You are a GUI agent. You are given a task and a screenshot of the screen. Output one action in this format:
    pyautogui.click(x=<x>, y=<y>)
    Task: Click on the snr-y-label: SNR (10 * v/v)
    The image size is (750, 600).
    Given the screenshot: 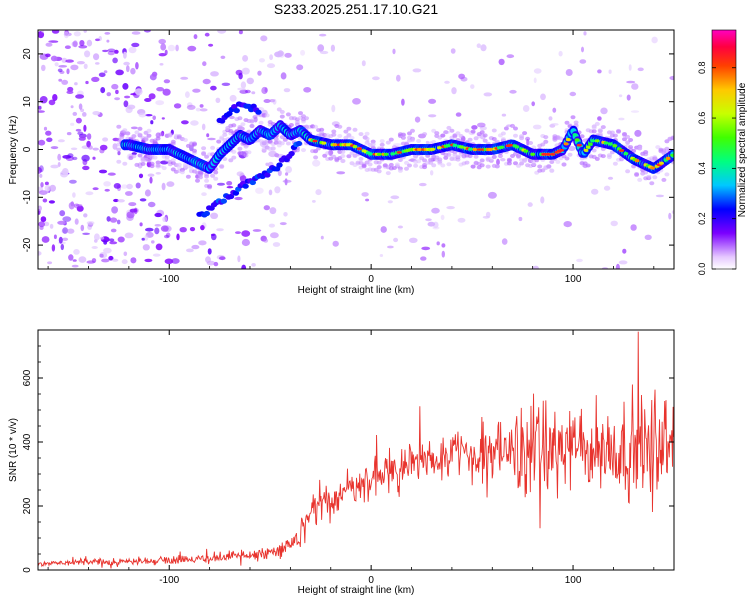 What is the action you would take?
    pyautogui.click(x=13, y=450)
    